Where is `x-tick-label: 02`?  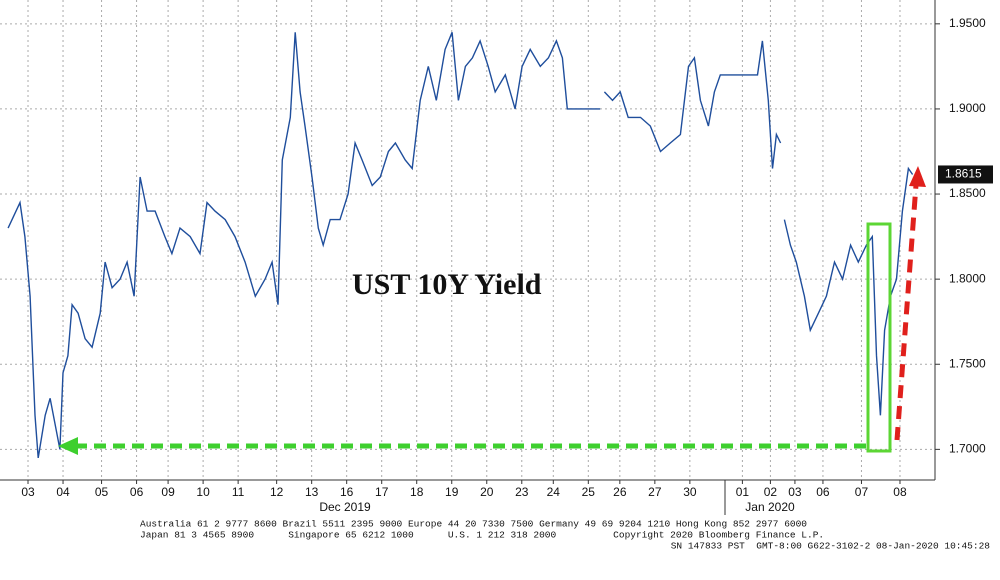 x-tick-label: 02 is located at coordinates (771, 492).